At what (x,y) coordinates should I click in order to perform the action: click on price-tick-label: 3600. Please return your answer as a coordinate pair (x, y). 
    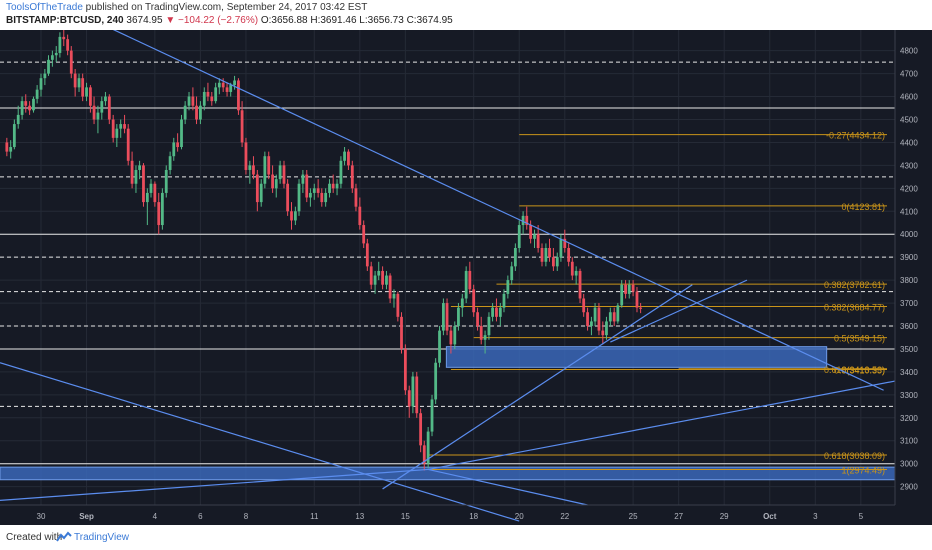
    Looking at the image, I should click on (909, 326).